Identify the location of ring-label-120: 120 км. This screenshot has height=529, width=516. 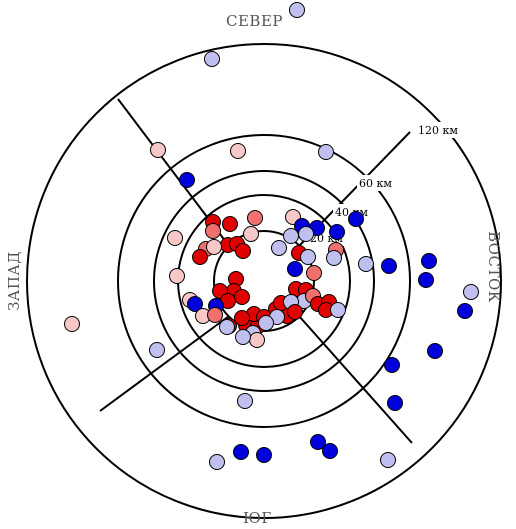
(438, 130).